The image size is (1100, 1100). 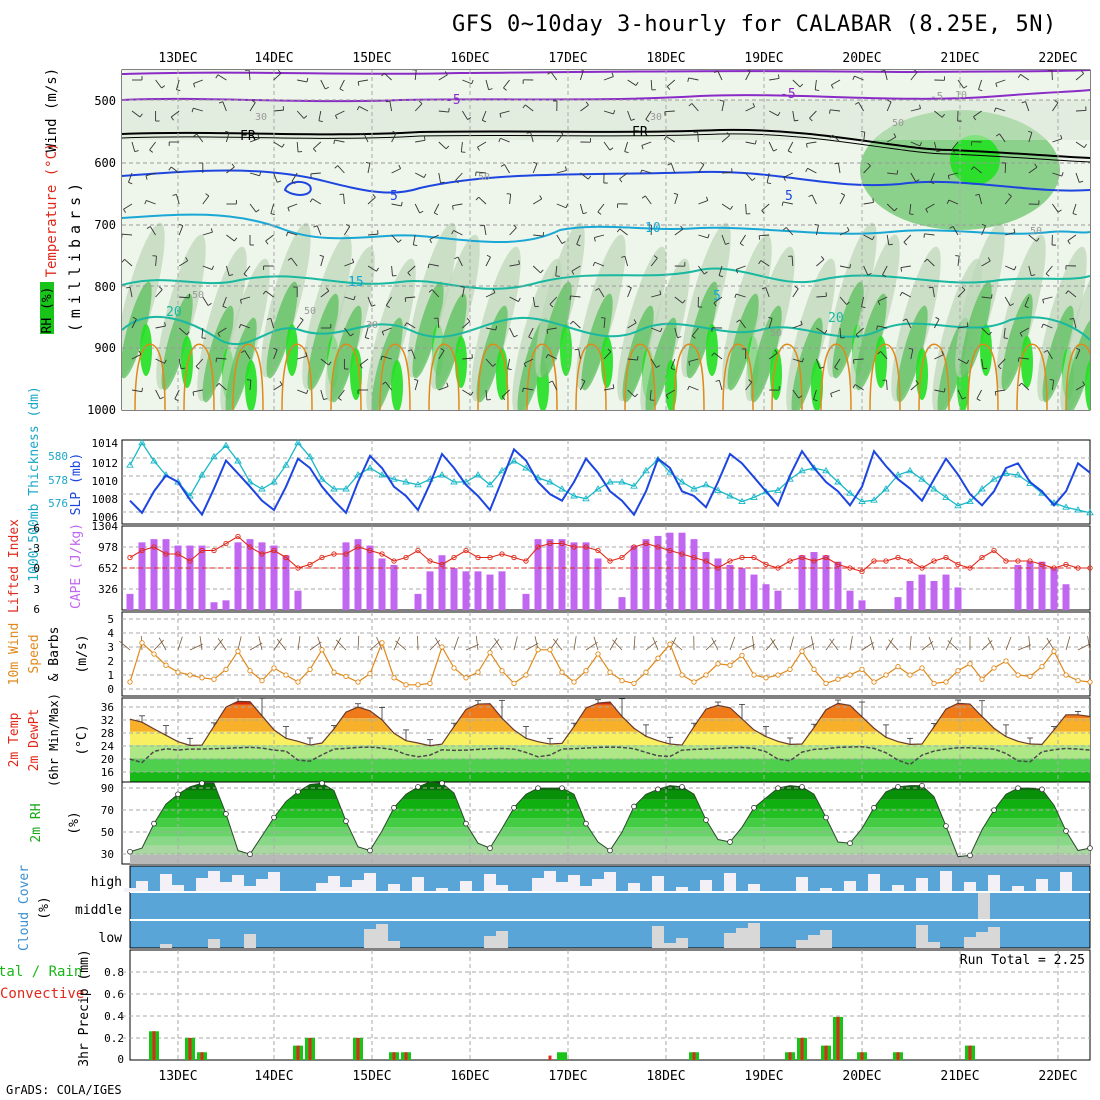 I want to click on precip-convective-bar, so click(x=826, y=1052).